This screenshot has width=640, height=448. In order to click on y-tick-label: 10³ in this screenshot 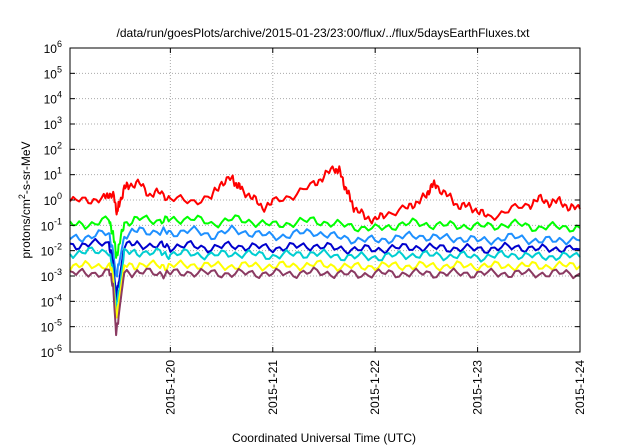, I will do `click(53, 123)`.